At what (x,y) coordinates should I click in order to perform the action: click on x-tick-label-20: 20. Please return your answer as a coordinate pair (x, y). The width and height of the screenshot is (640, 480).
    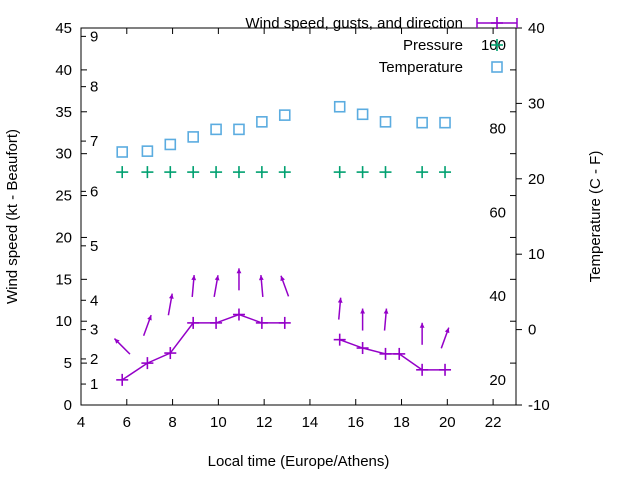
    Looking at the image, I should click on (447, 422).